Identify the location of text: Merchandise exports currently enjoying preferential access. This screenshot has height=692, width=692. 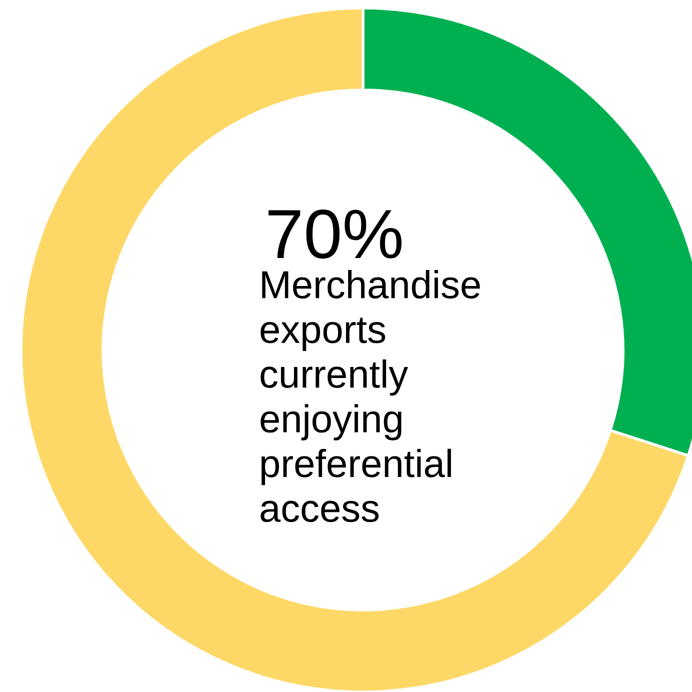
(370, 396).